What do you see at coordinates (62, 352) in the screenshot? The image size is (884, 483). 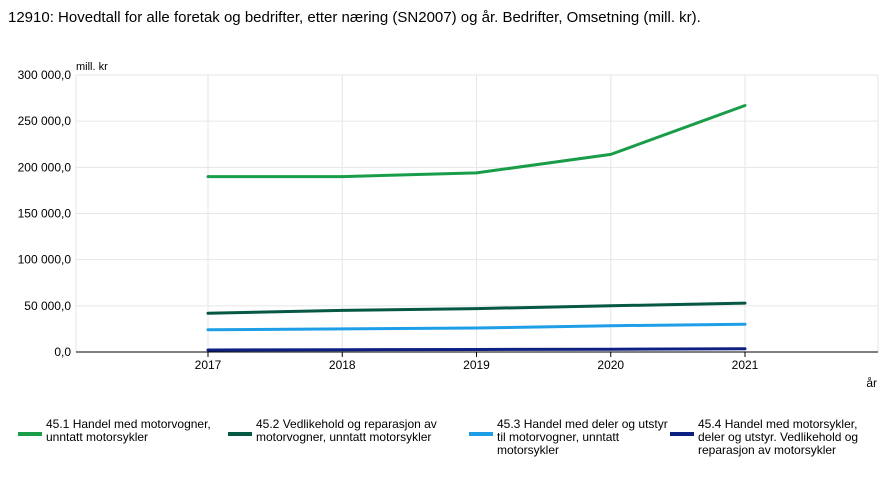 I see `y-tick-label: 0,0` at bounding box center [62, 352].